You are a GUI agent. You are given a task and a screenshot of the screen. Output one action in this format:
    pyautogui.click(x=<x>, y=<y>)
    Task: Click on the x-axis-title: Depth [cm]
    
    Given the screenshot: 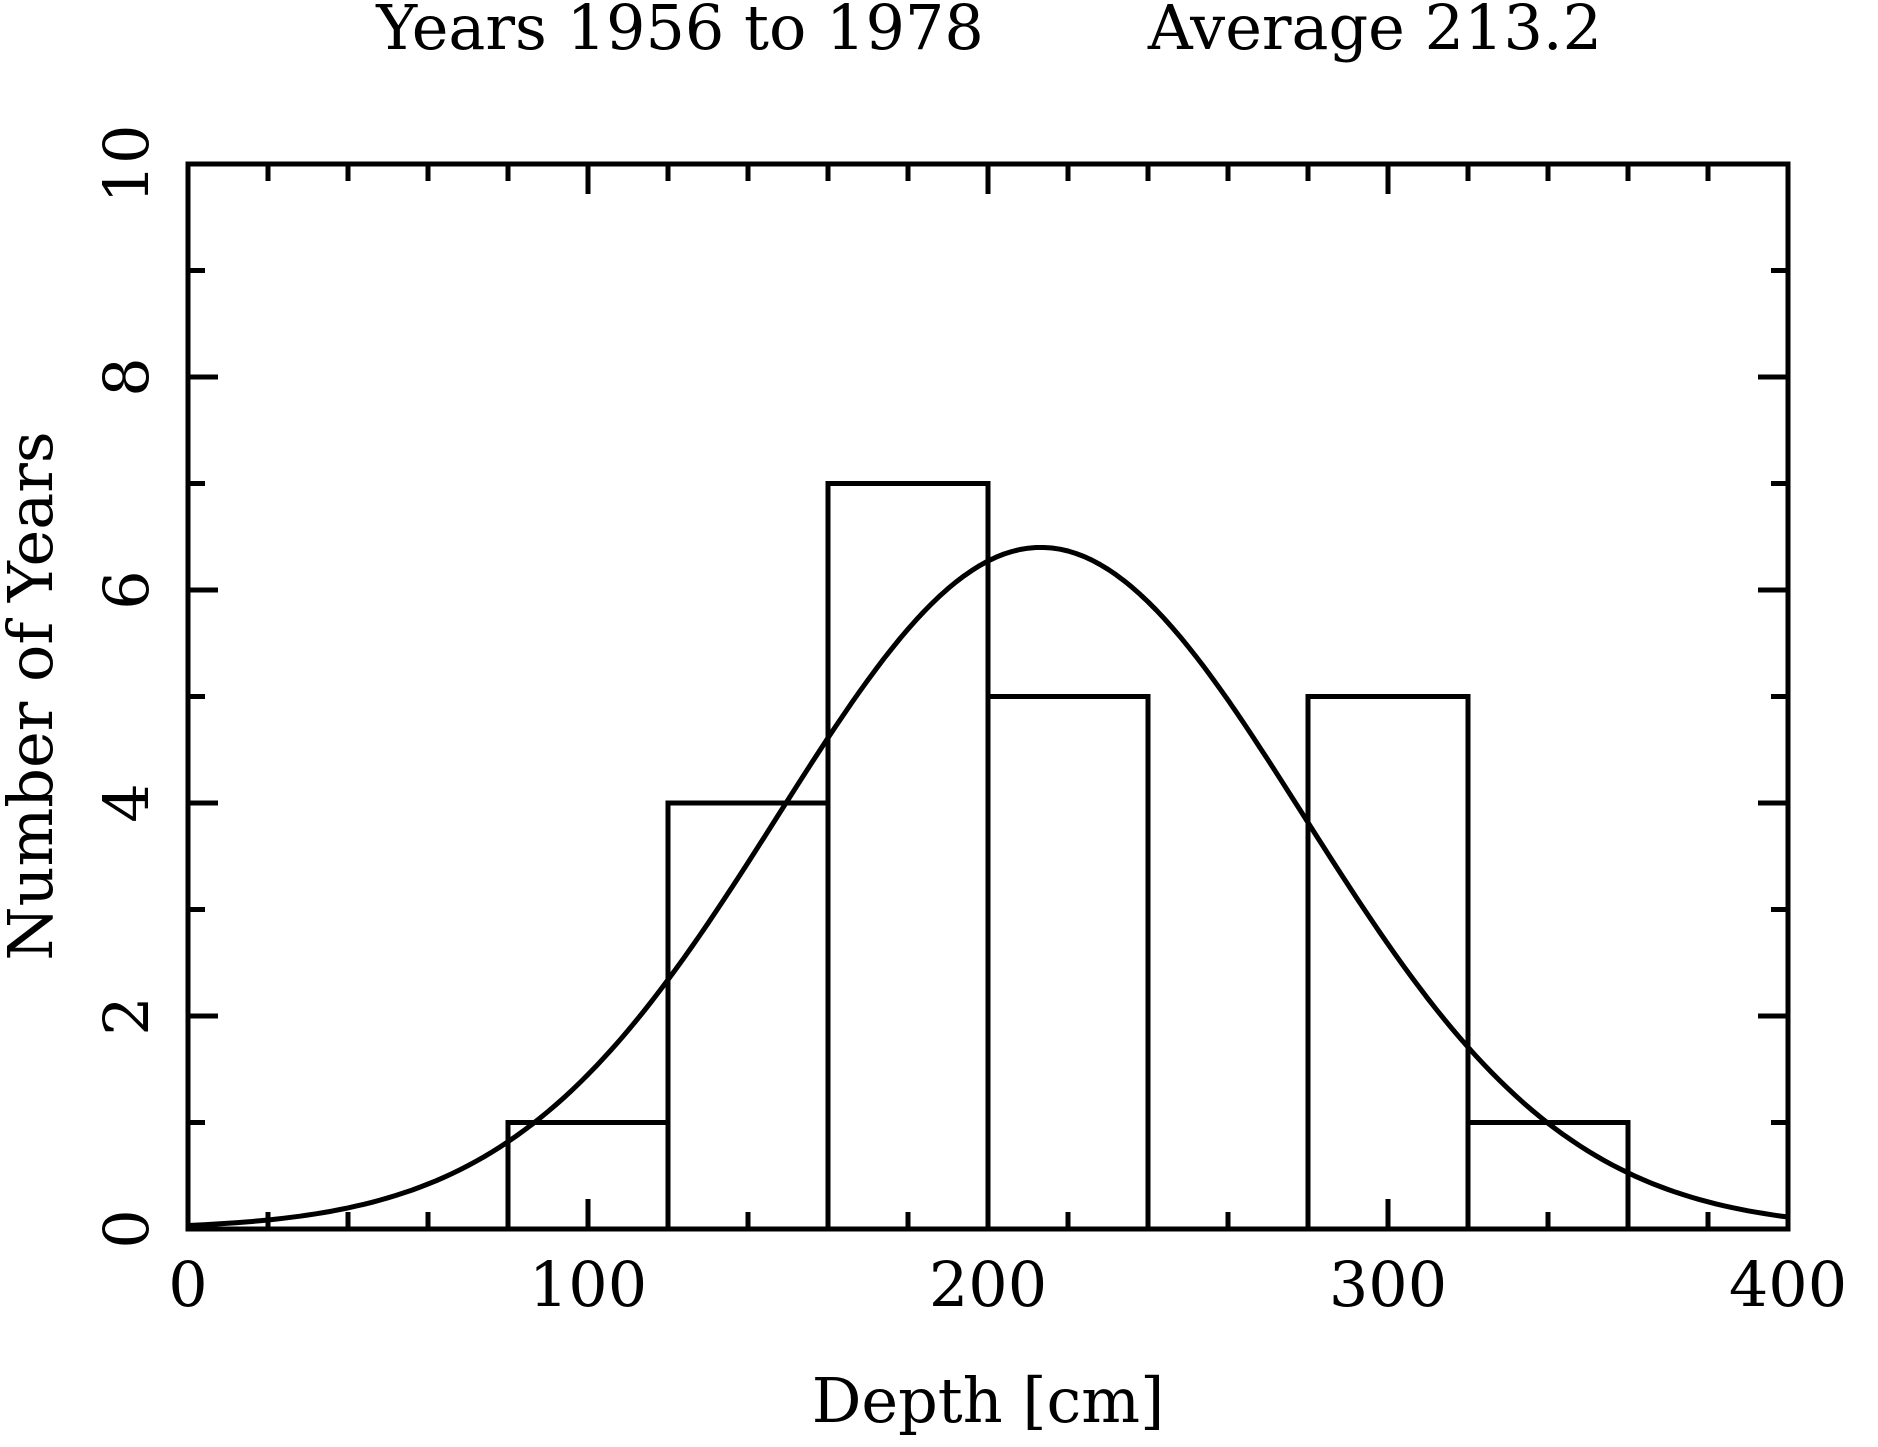 What is the action you would take?
    pyautogui.click(x=988, y=1400)
    